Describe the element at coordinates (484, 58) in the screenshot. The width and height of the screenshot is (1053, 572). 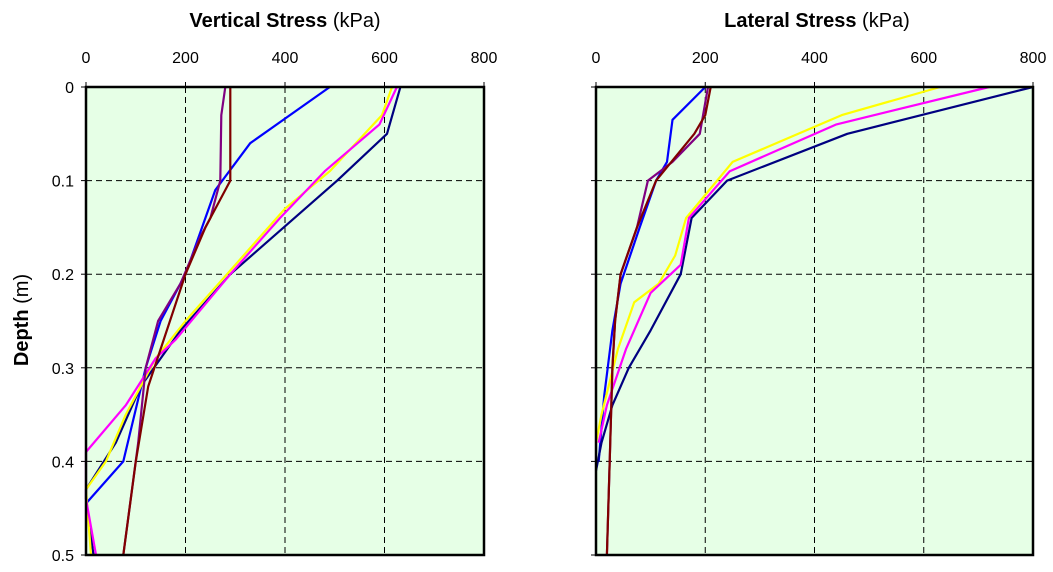
I see `vertical-stress-x-tick-label: 800` at that location.